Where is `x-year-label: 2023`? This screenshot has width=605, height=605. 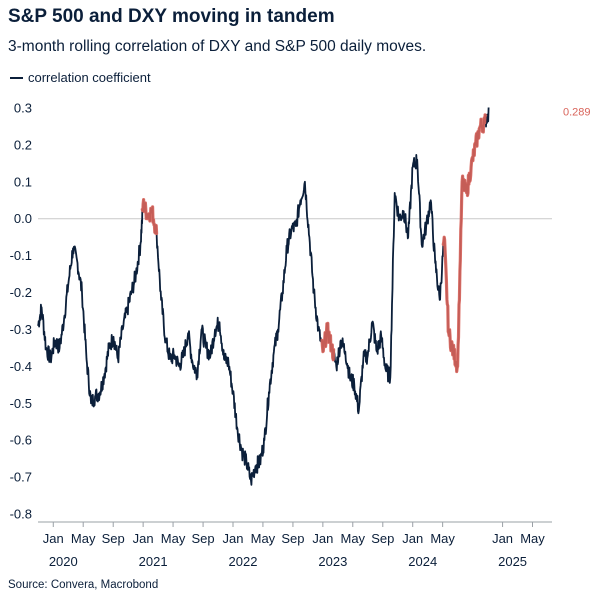 x-year-label: 2023 is located at coordinates (332, 561).